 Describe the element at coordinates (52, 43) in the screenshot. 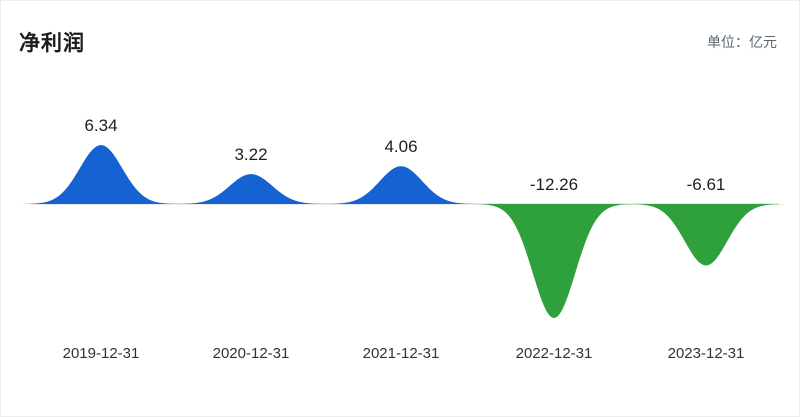

I see `chart-title: 净利润` at that location.